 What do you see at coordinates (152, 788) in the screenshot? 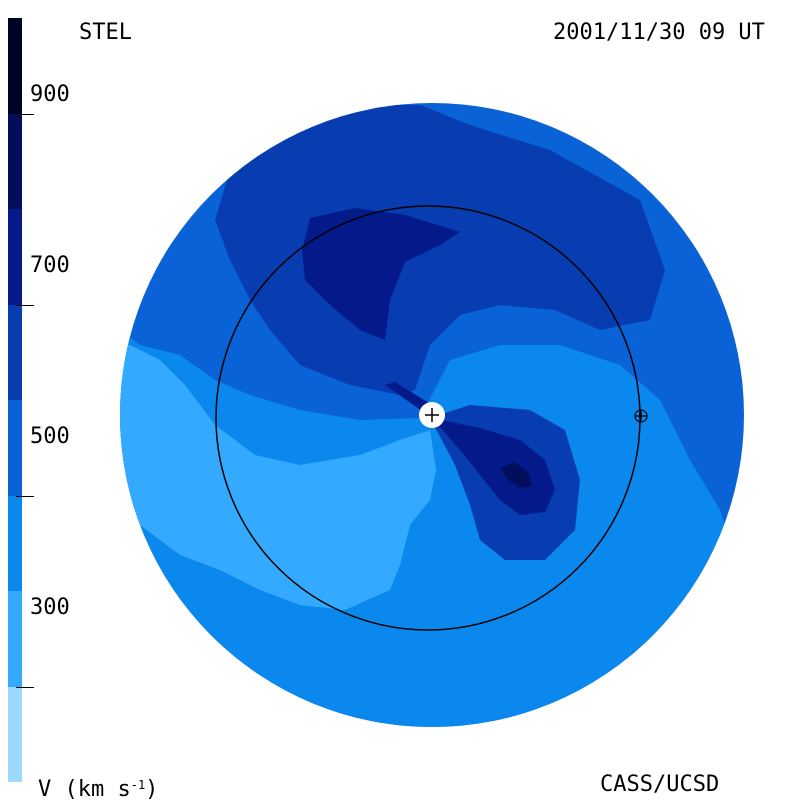
I see `units-close: )` at bounding box center [152, 788].